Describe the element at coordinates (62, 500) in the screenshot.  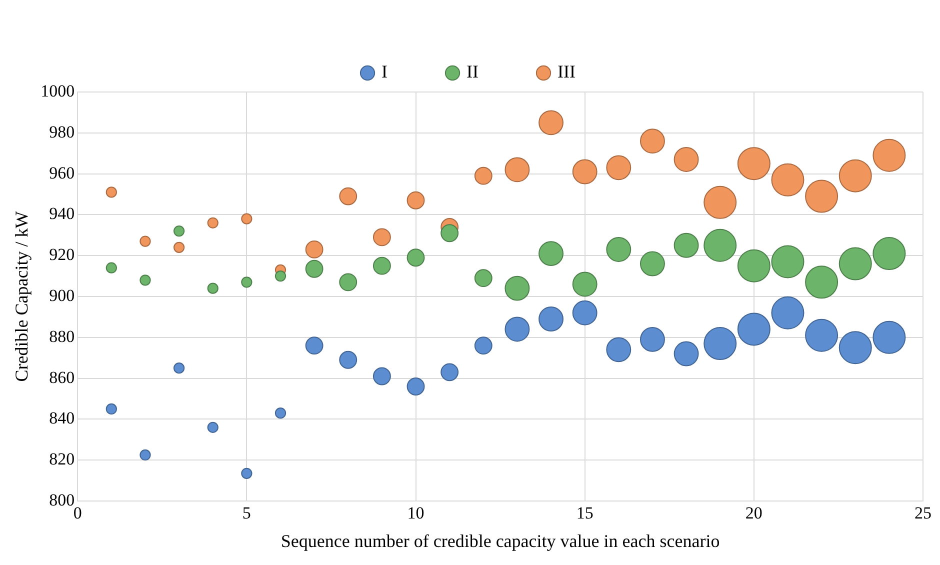
I see `y-tick-label: 800` at that location.